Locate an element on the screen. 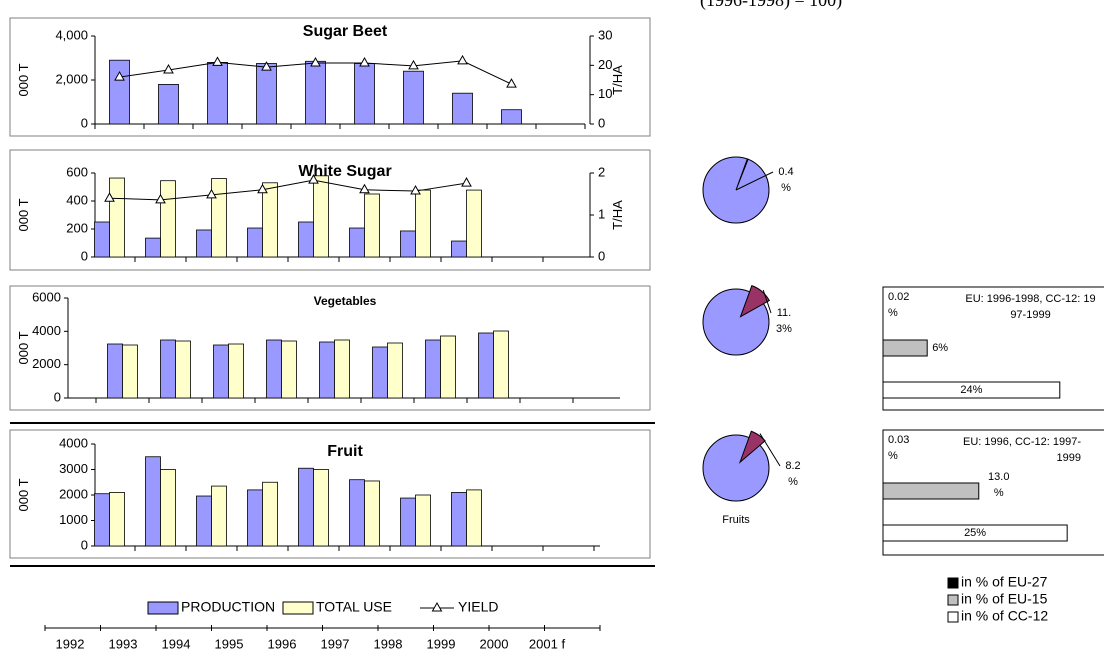 The width and height of the screenshot is (1104, 653). y-tick-label: 2,000 is located at coordinates (71, 78).